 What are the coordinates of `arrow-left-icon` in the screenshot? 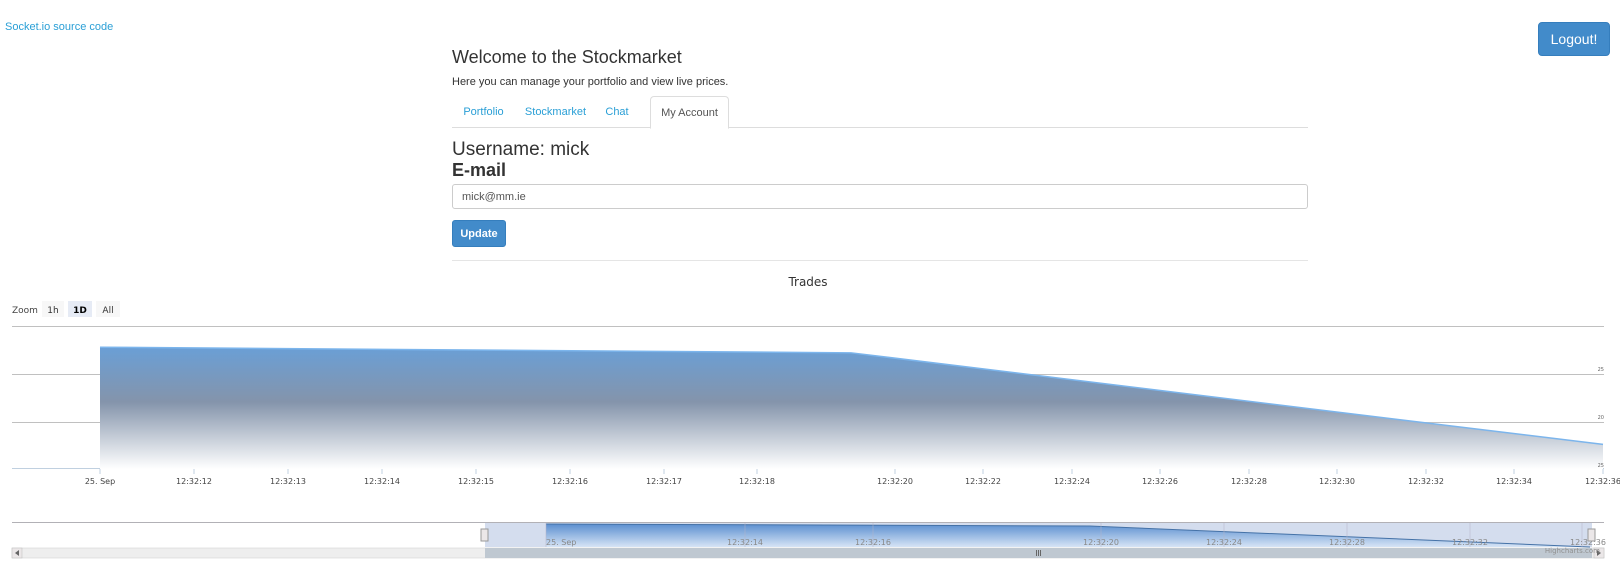 It's located at (17, 553).